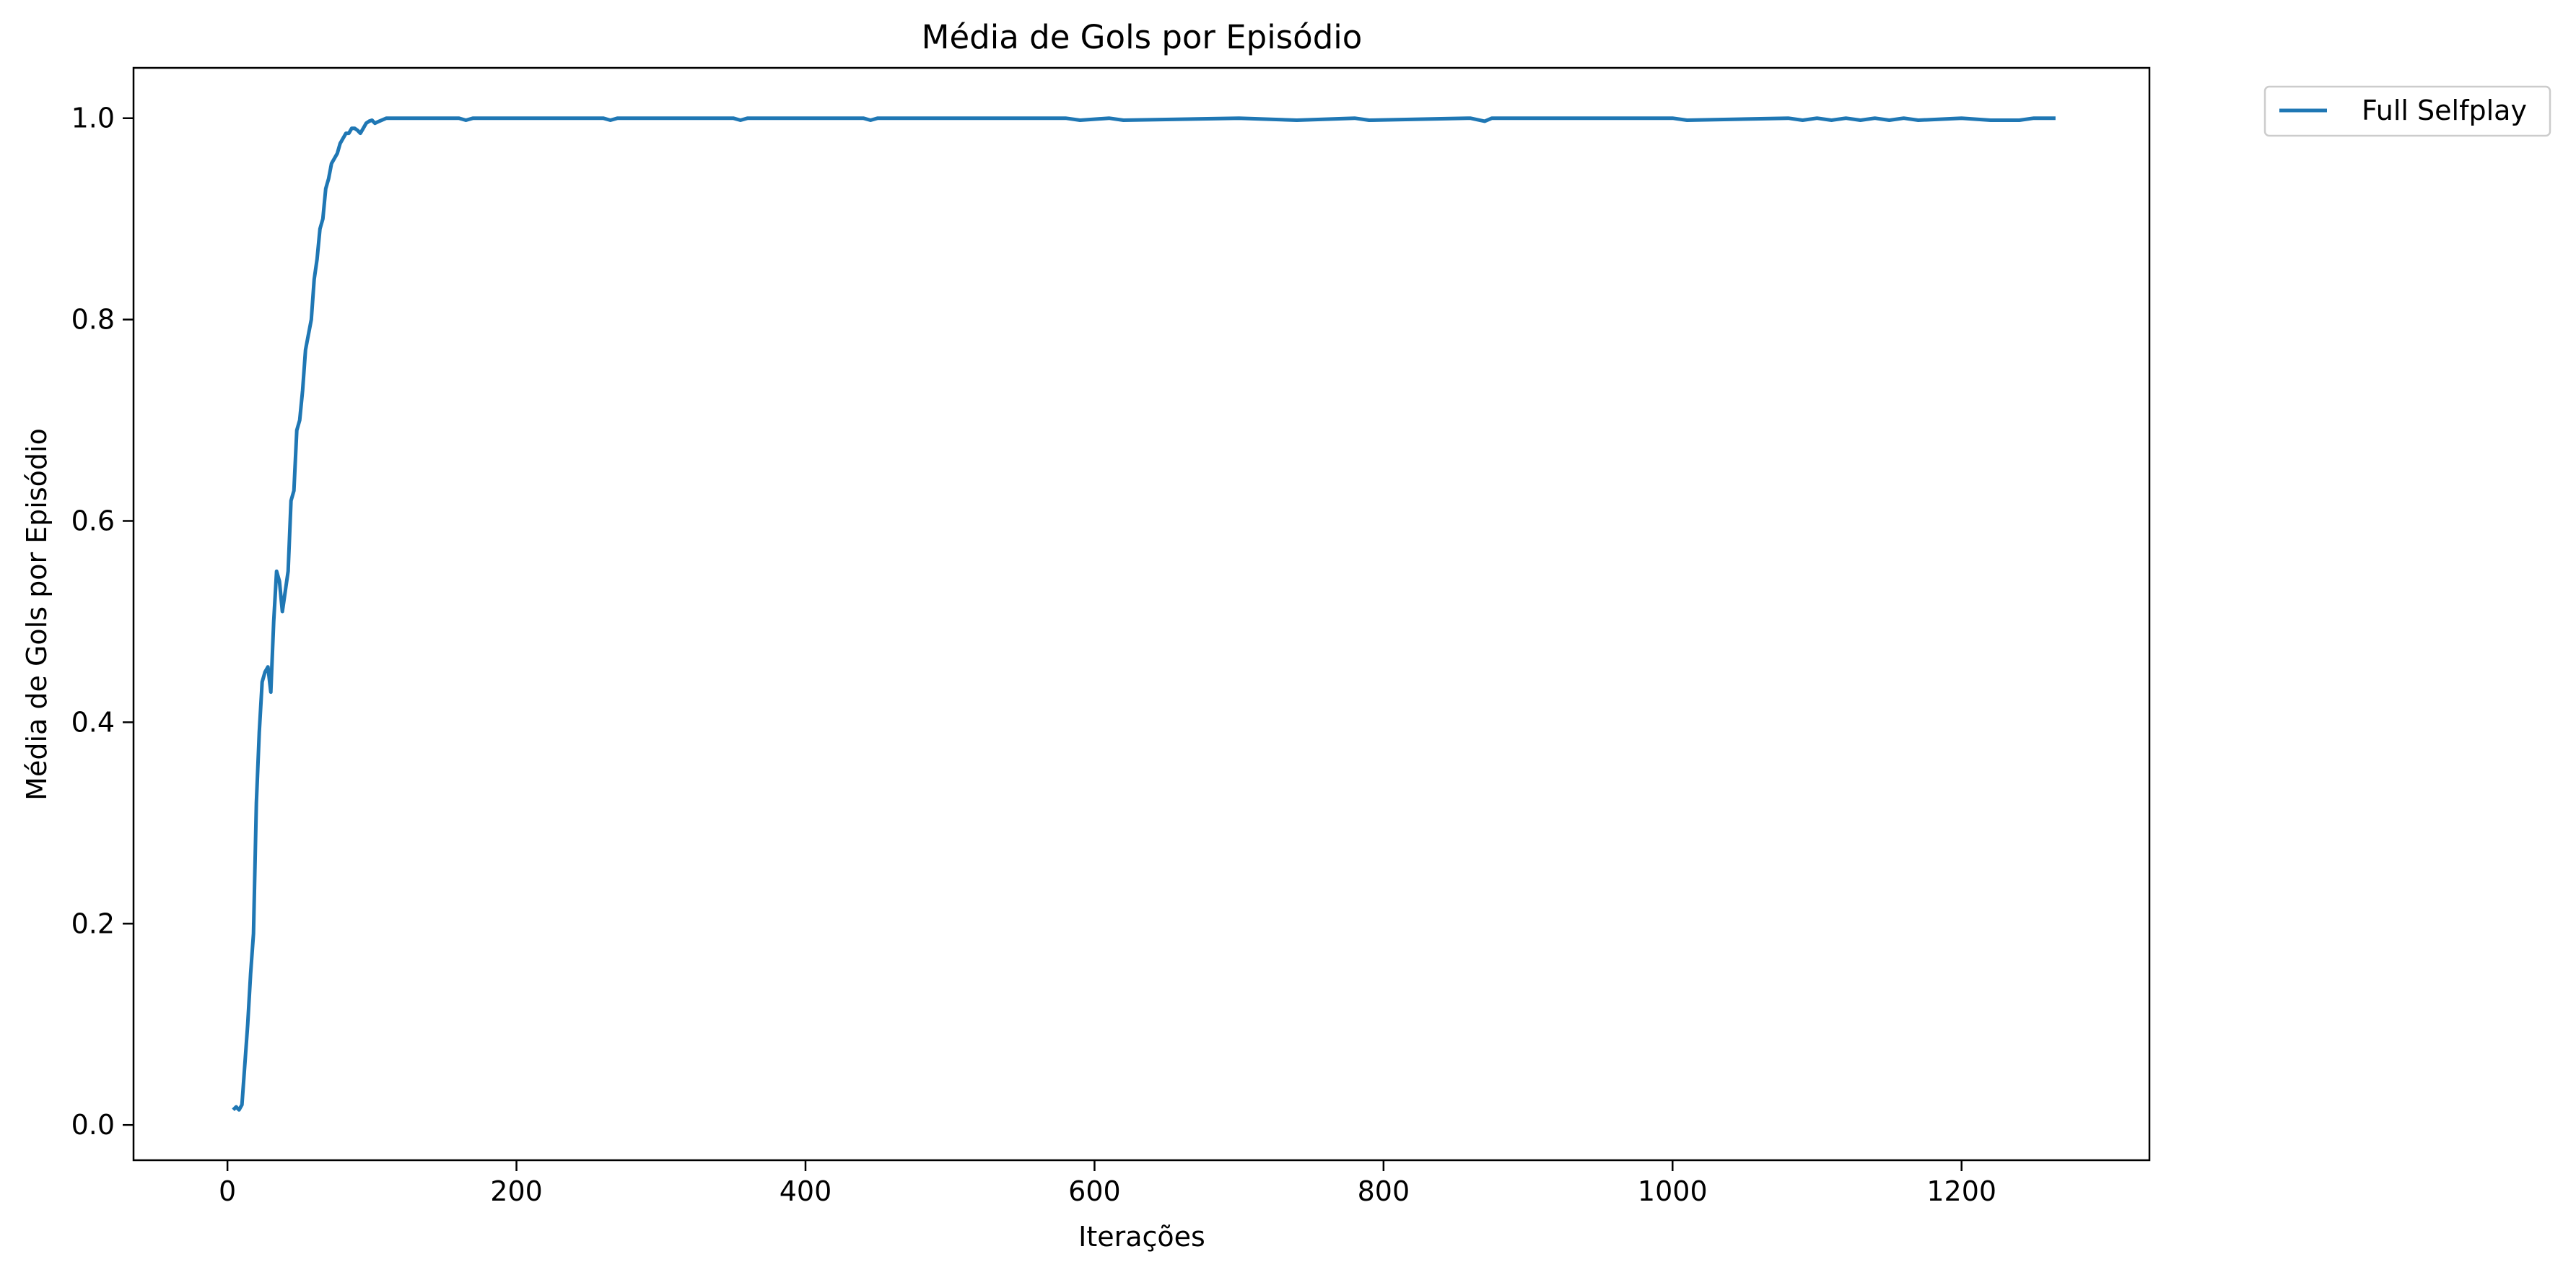 The height and width of the screenshot is (1275, 2576). Describe the element at coordinates (1961, 1191) in the screenshot. I see `x-tick-label: 1200` at that location.